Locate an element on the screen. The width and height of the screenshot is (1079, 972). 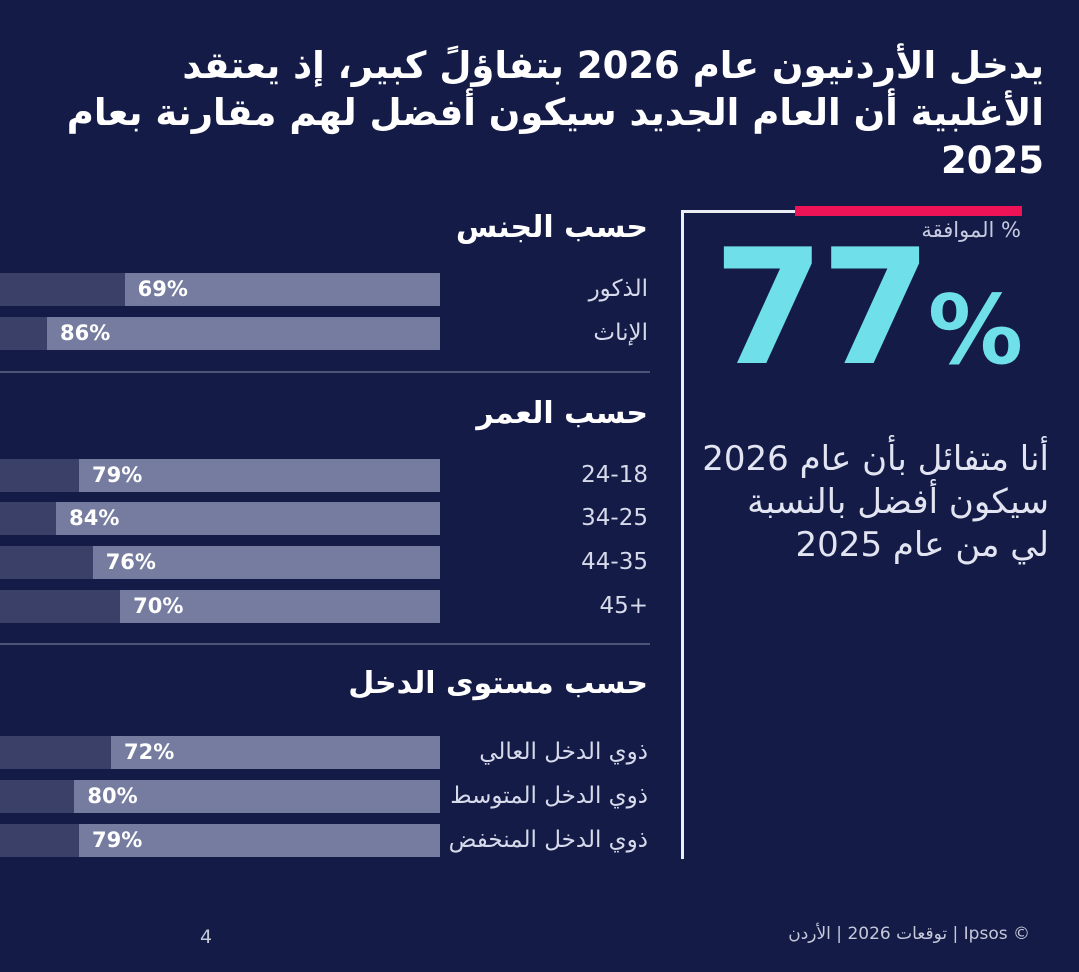
row-label-age-18-24: 24-18 is located at coordinates (614, 475).